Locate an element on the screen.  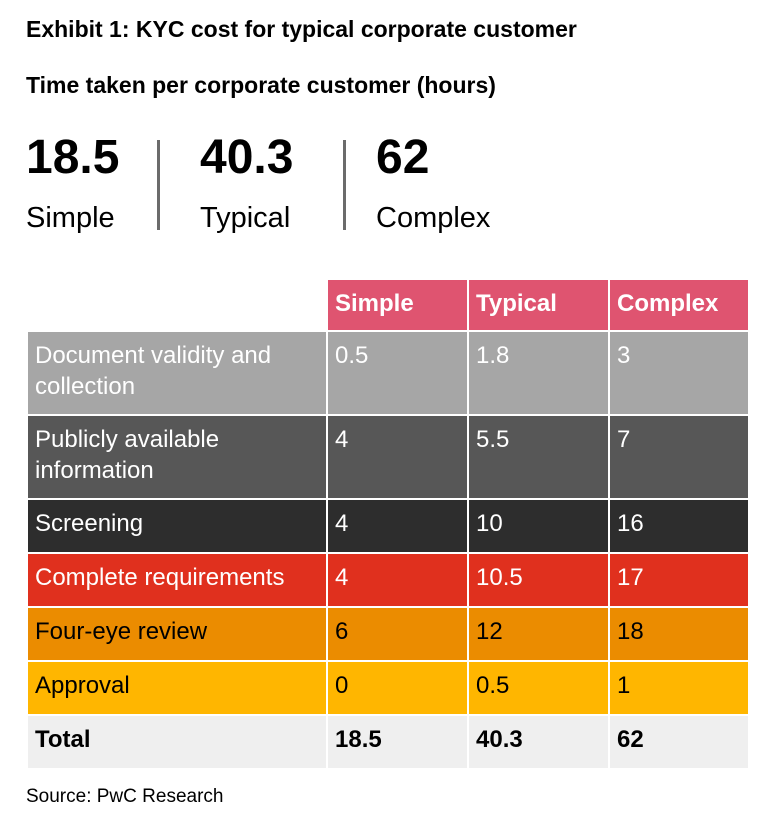
table-row: Approval 0 0.5 1 is located at coordinates (388, 688).